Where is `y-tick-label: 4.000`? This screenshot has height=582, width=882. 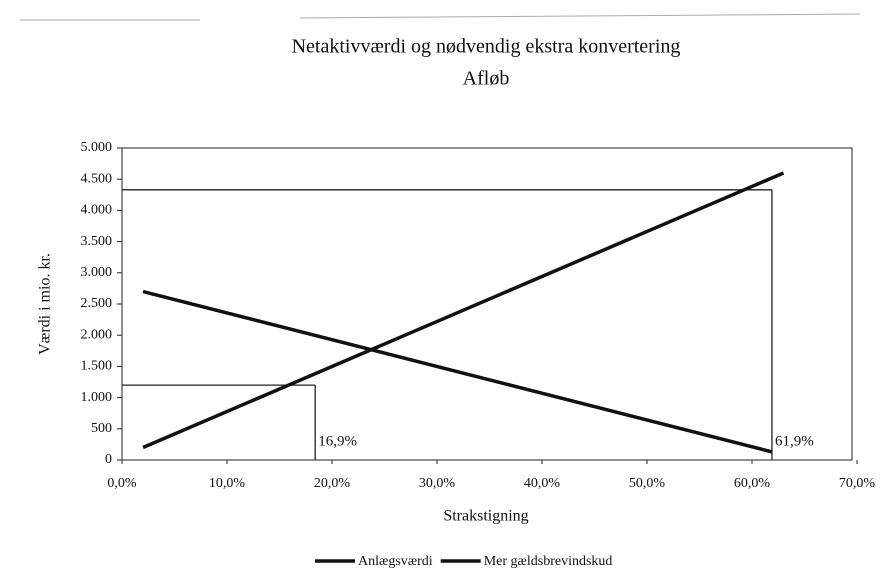 y-tick-label: 4.000 is located at coordinates (97, 210).